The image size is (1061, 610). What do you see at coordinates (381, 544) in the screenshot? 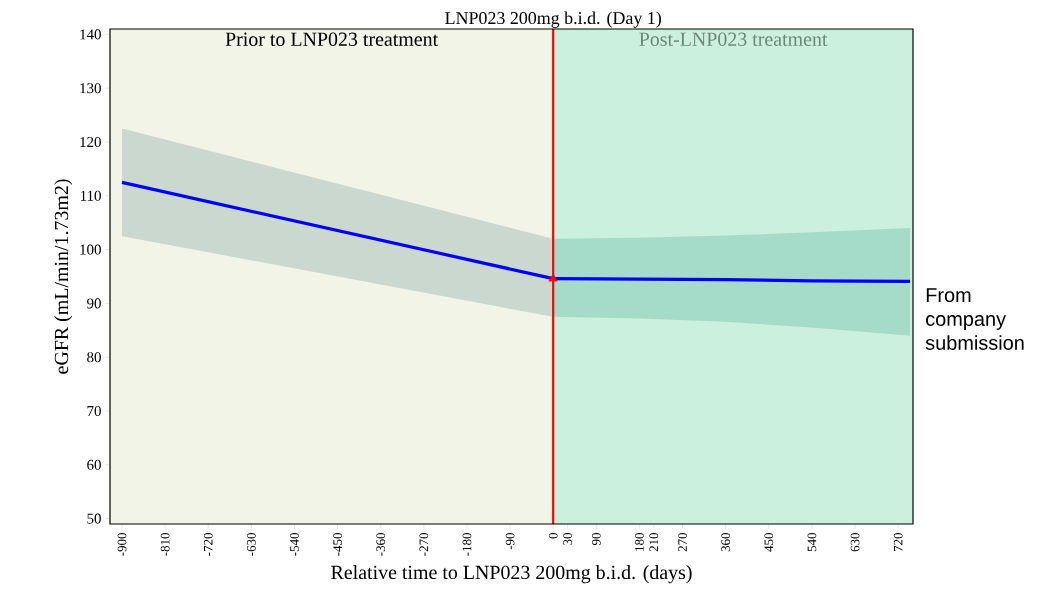
I see `x-tick-label: -360` at bounding box center [381, 544].